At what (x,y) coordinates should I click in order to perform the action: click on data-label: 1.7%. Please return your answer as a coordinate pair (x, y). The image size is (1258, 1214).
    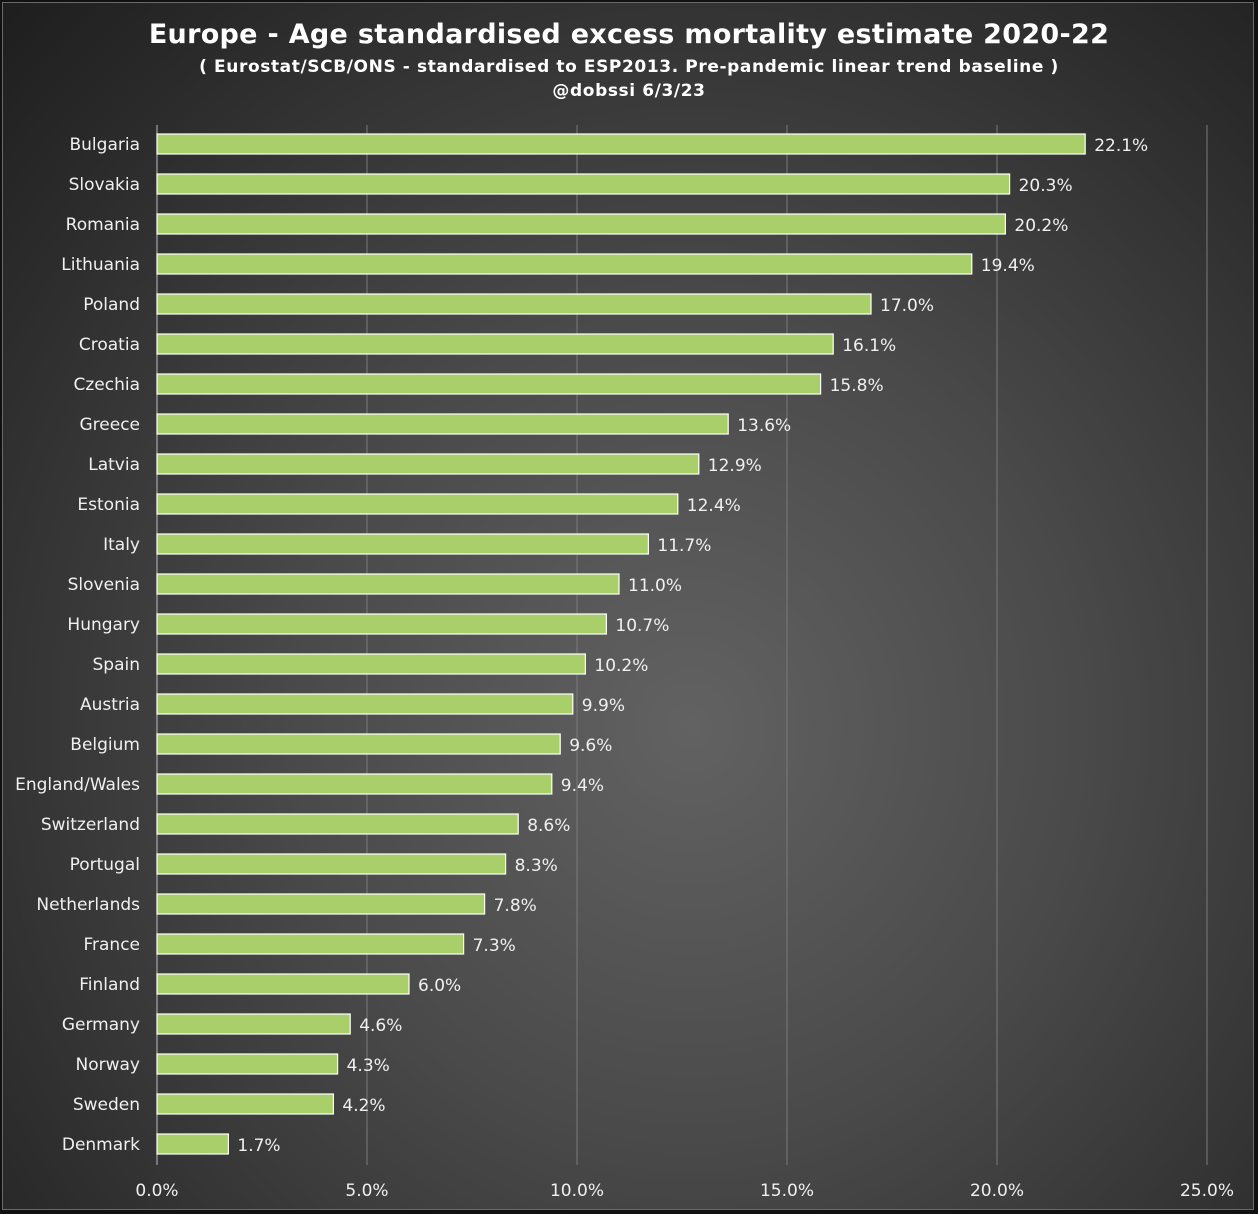
    Looking at the image, I should click on (258, 1146).